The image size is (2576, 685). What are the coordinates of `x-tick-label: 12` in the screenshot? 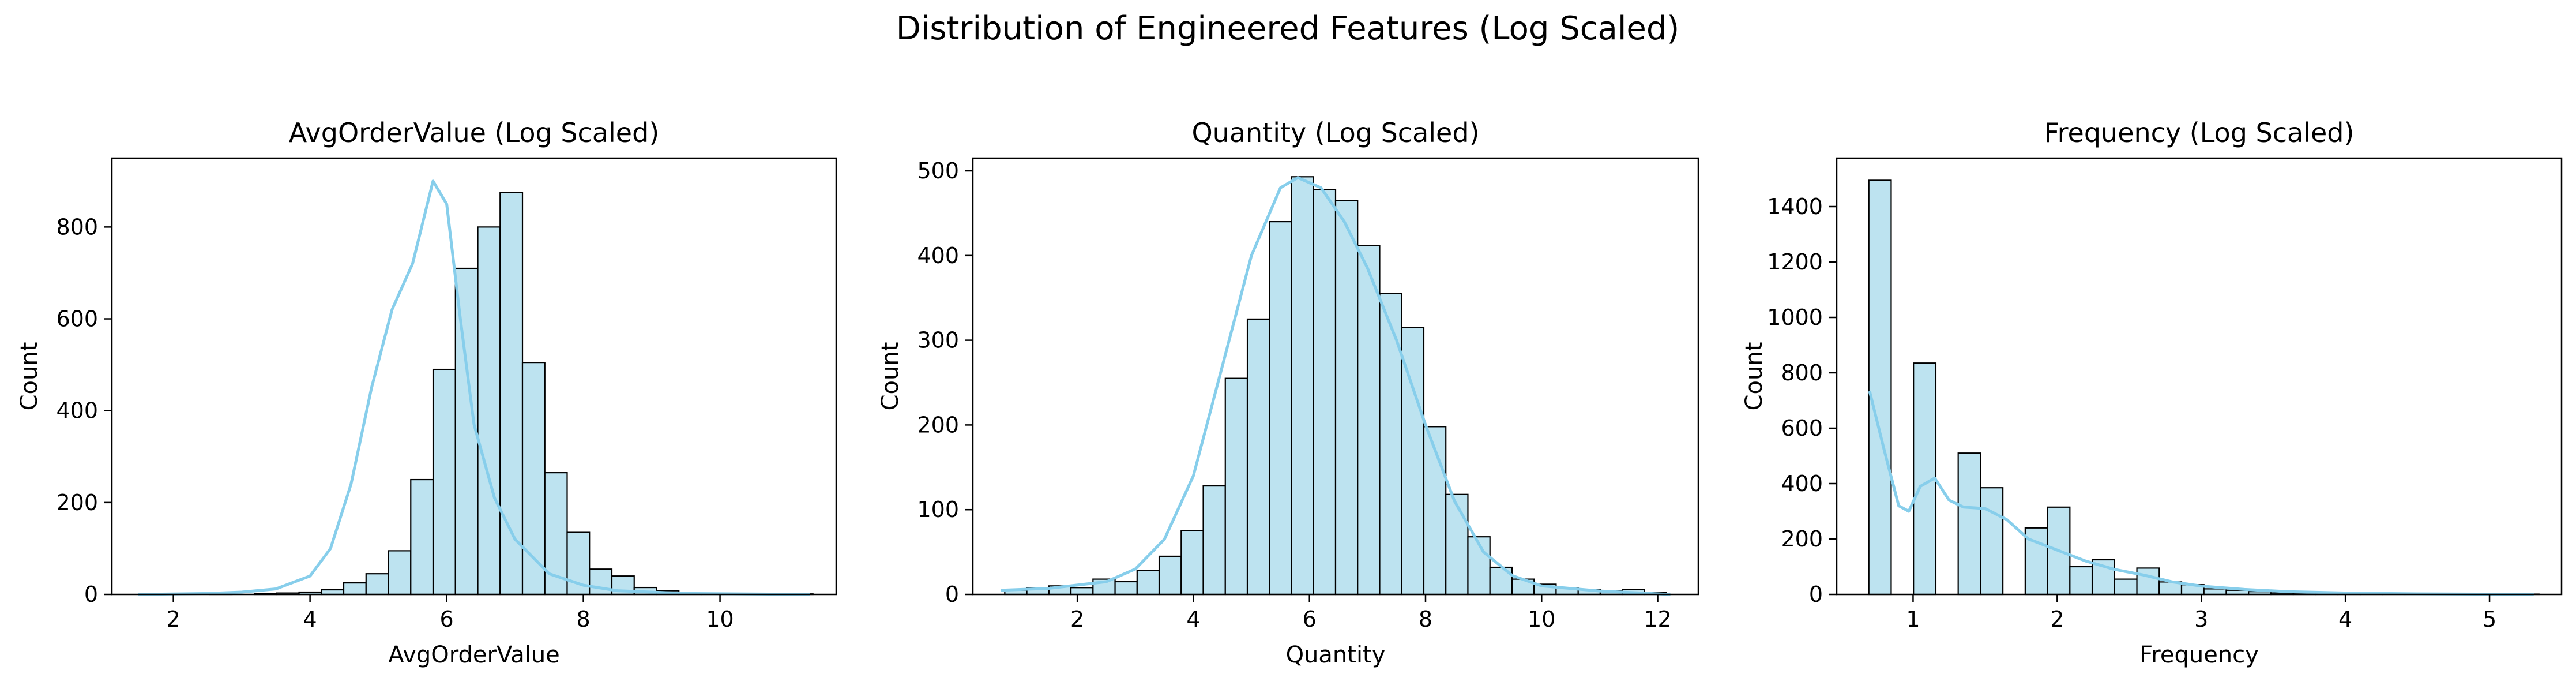 It's located at (1657, 619).